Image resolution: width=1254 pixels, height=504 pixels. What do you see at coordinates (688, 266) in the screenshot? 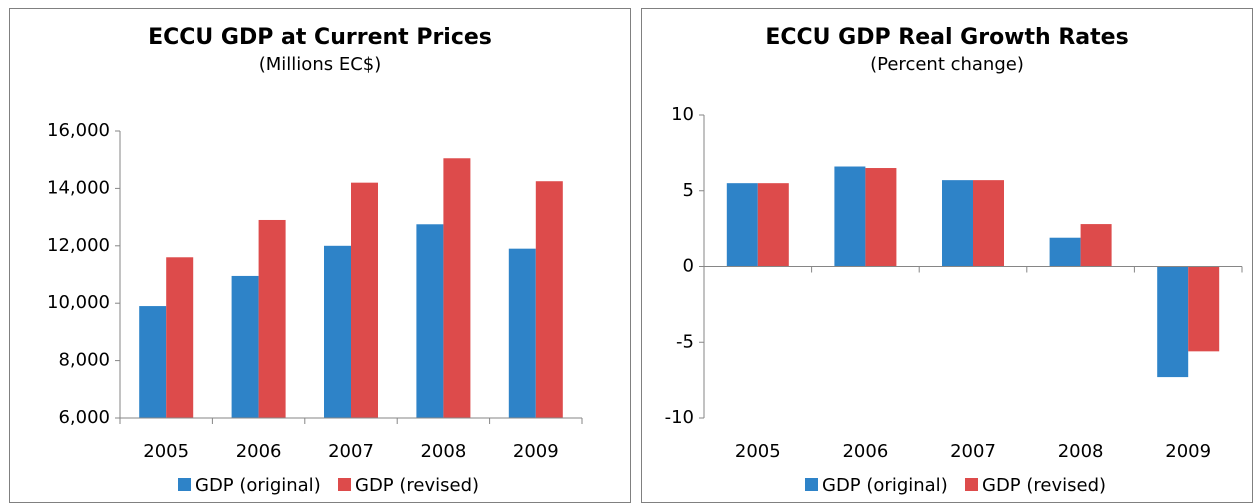
I see `y-tick-label: 0` at bounding box center [688, 266].